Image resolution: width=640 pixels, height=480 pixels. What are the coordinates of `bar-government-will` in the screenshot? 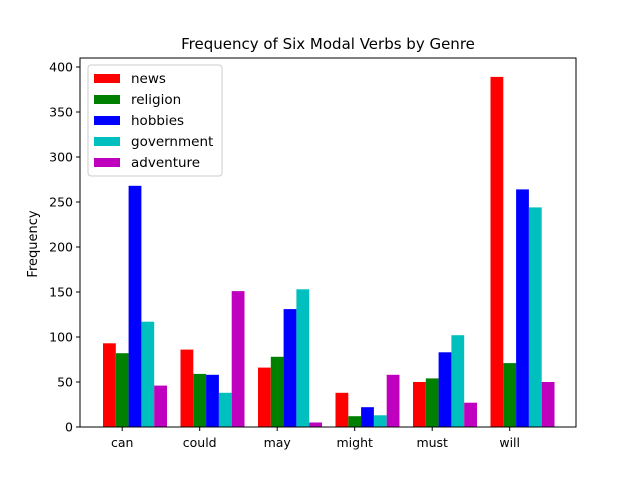 It's located at (535, 317).